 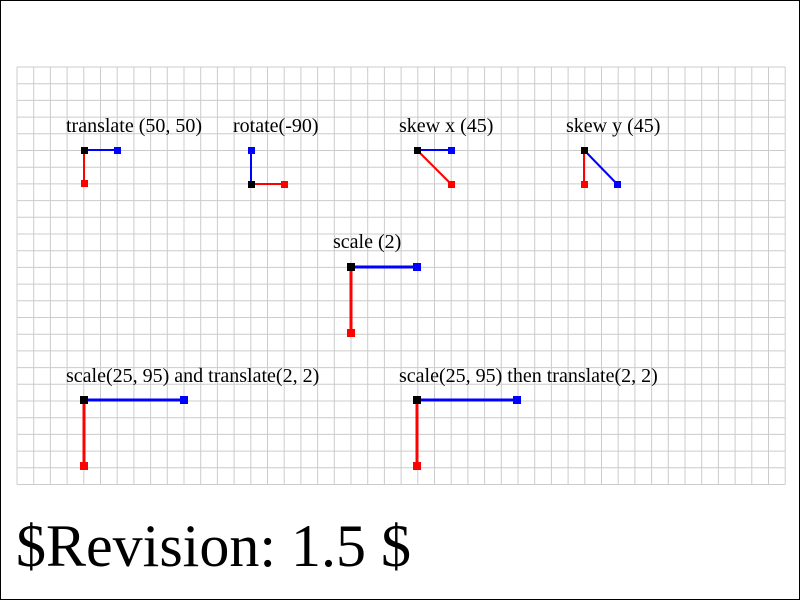 I want to click on example-translate: translate (50, 50), so click(x=134, y=151).